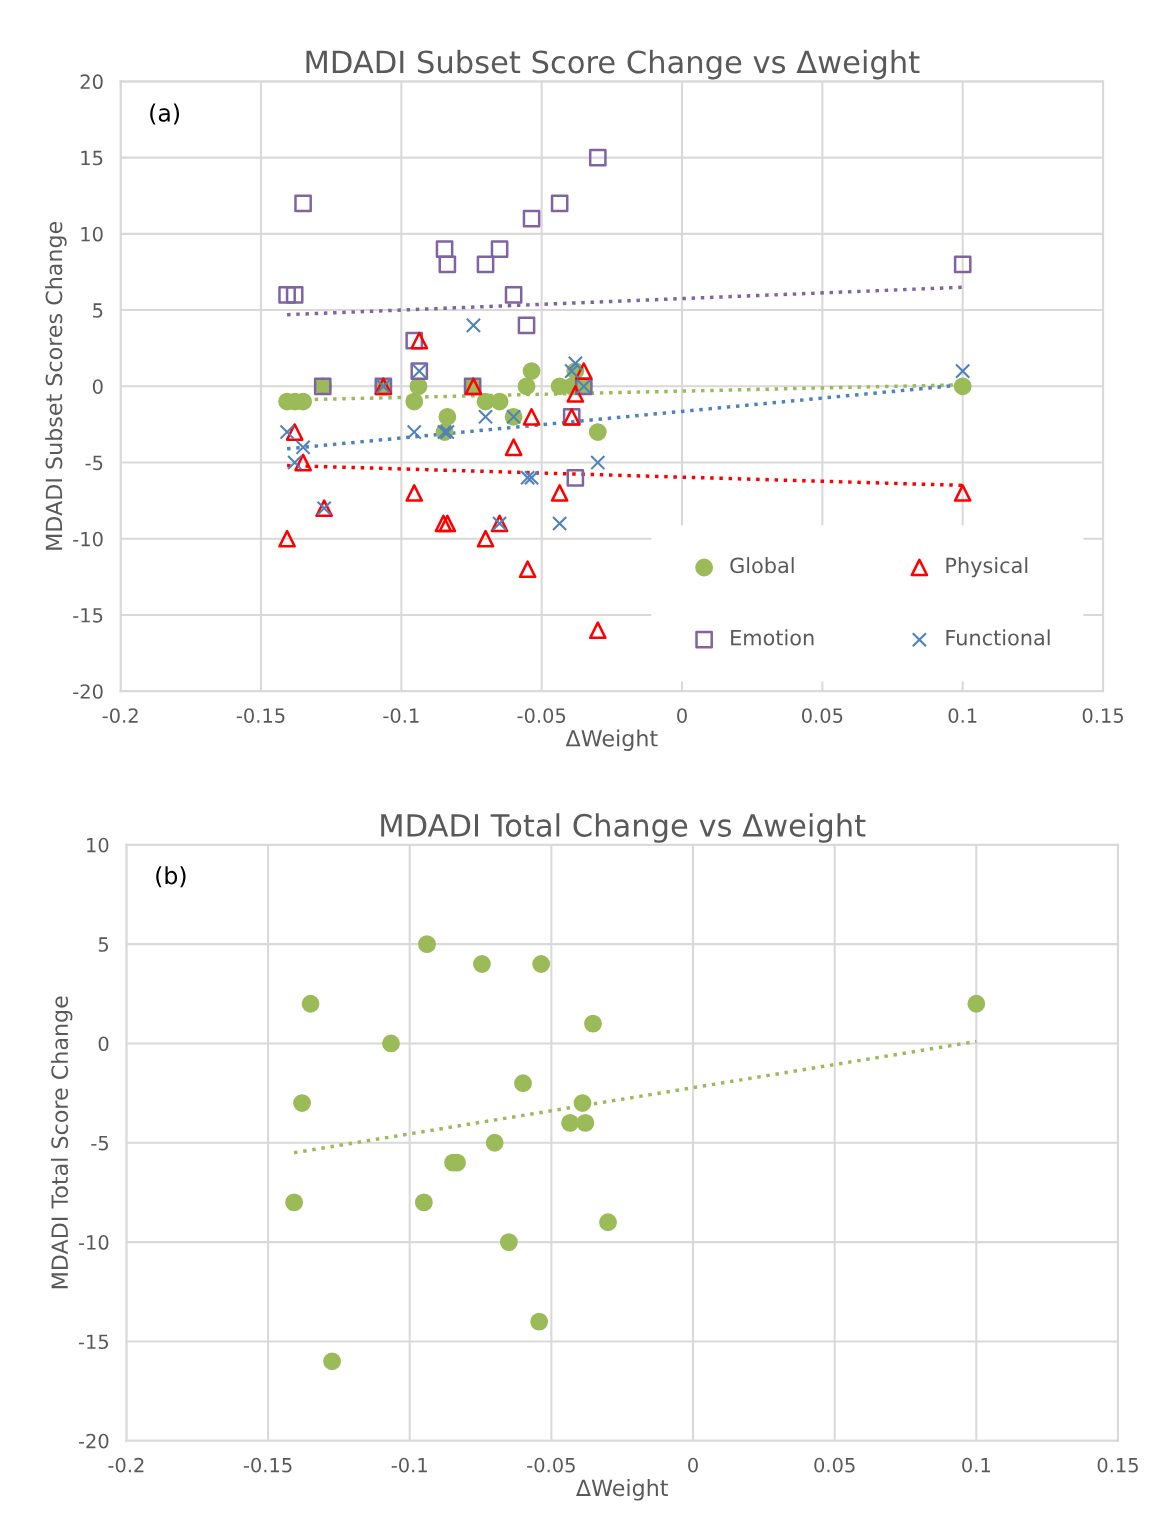 This screenshot has width=1149, height=1536. Describe the element at coordinates (762, 565) in the screenshot. I see `legend-label: Global` at that location.